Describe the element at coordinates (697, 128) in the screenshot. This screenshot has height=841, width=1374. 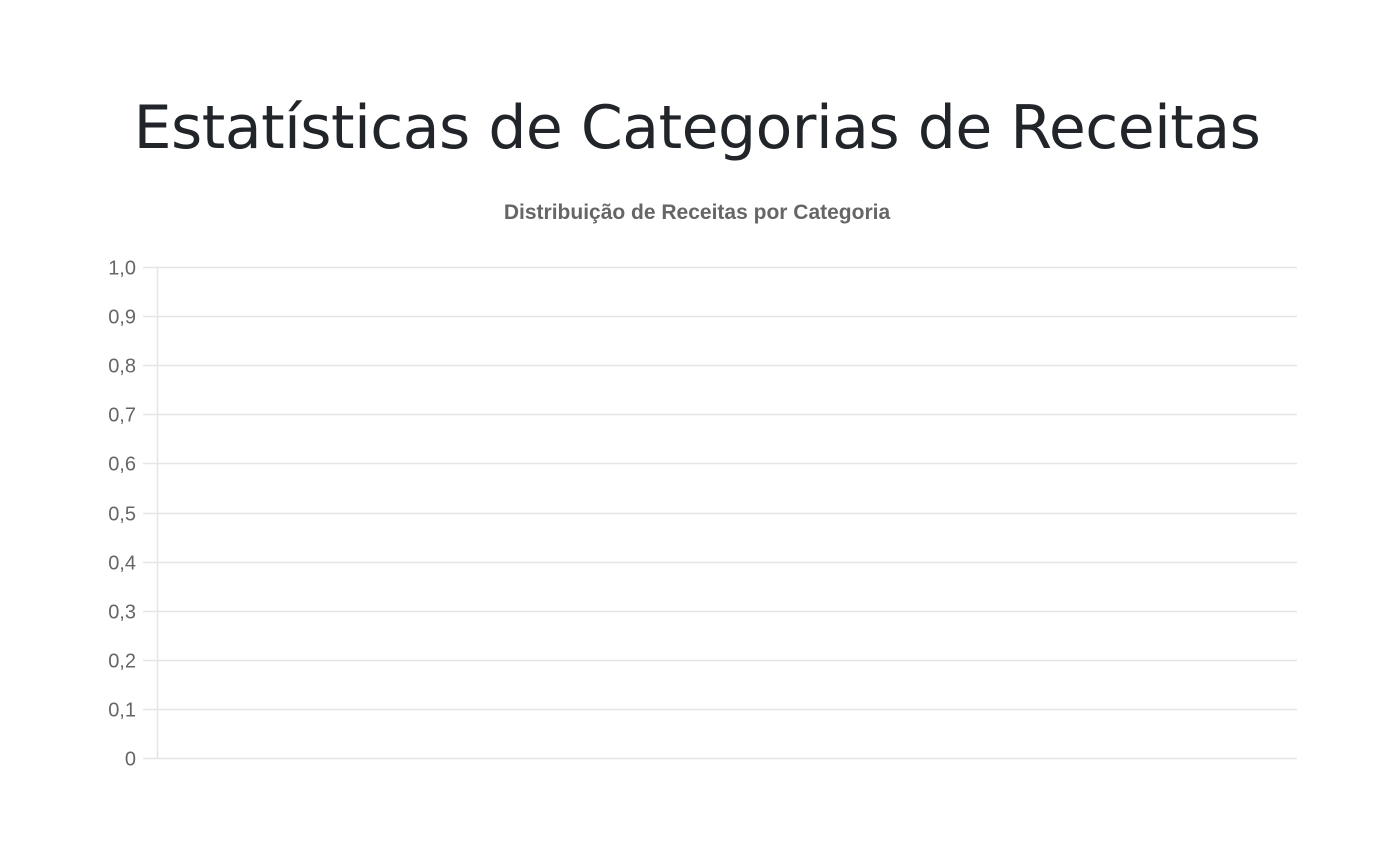
I see `page-title: Estatísticas de Categorias de Receitas` at that location.